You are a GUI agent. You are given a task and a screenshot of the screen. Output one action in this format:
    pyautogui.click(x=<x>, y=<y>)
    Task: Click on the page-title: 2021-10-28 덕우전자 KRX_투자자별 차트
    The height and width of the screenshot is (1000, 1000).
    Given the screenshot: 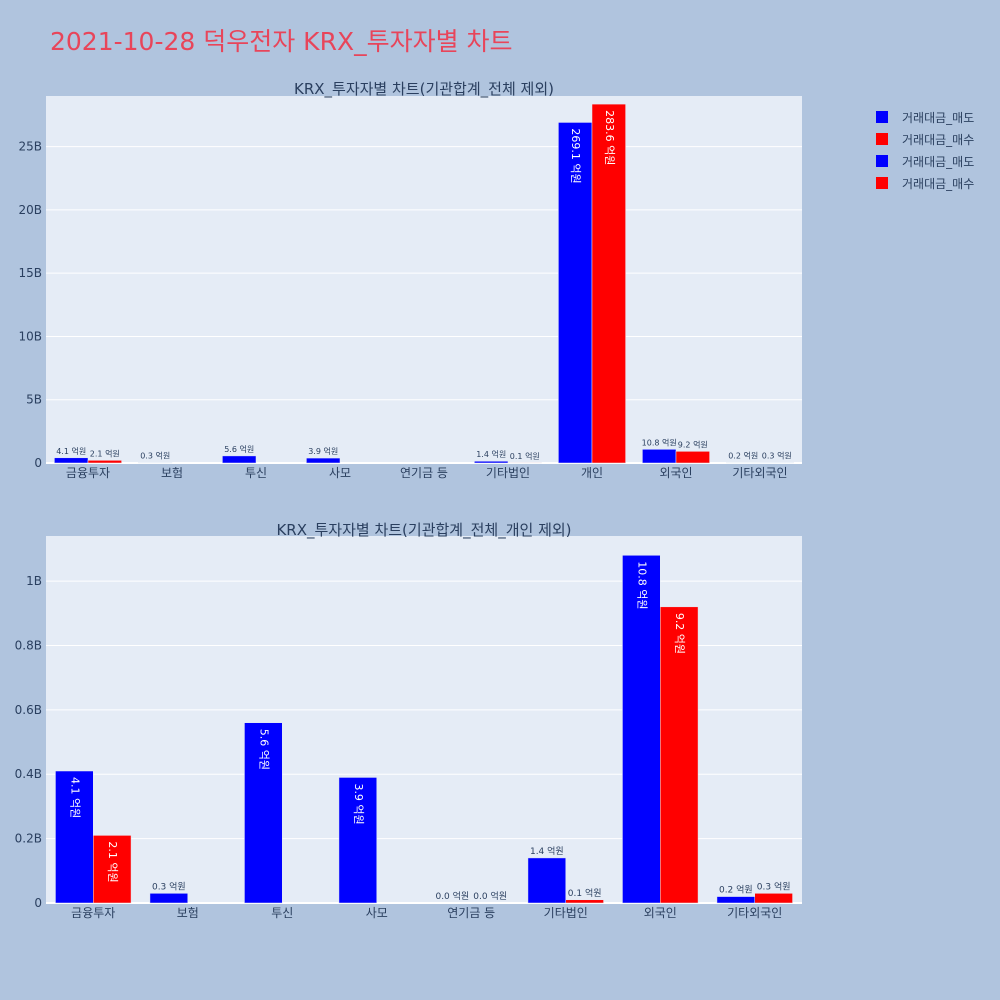 What is the action you would take?
    pyautogui.click(x=281, y=41)
    